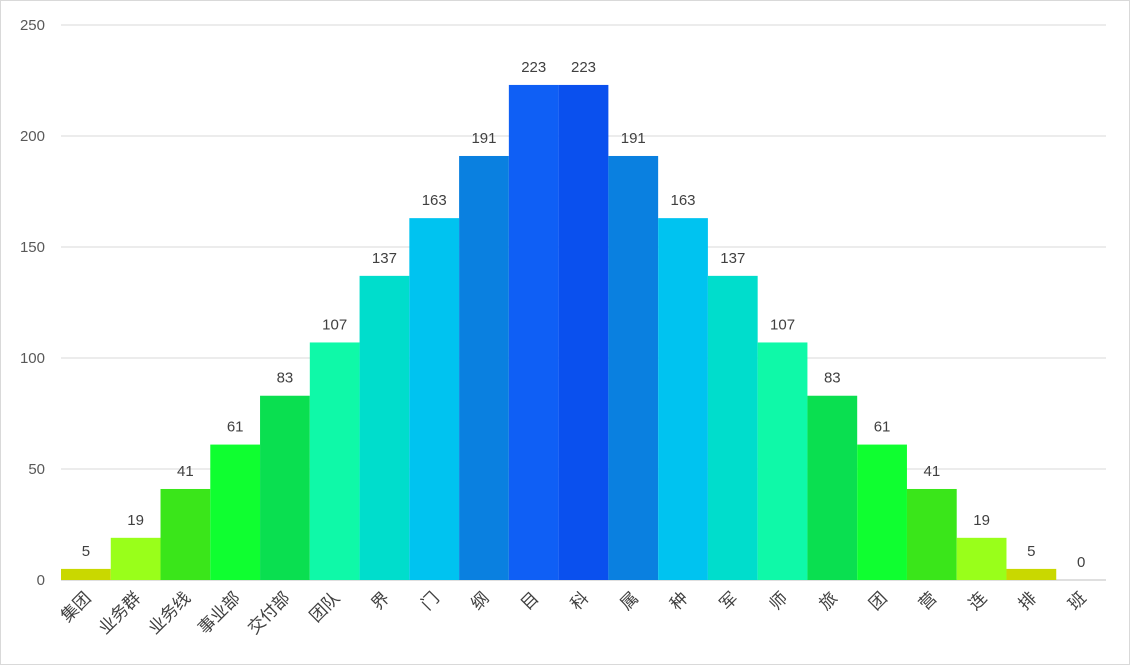  Describe the element at coordinates (269, 613) in the screenshot. I see `x-tick-label: 交付部` at that location.